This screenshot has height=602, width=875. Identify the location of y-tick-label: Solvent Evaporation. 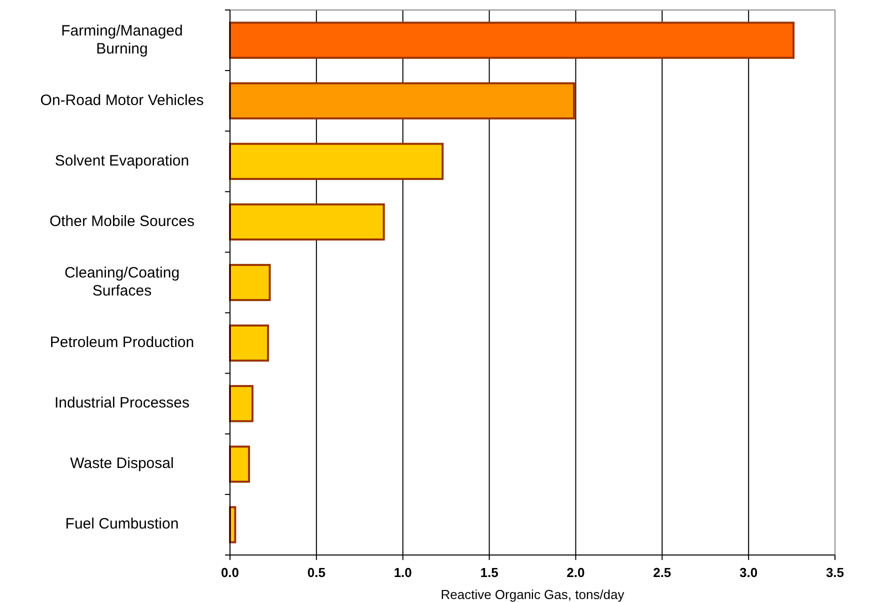
(122, 161).